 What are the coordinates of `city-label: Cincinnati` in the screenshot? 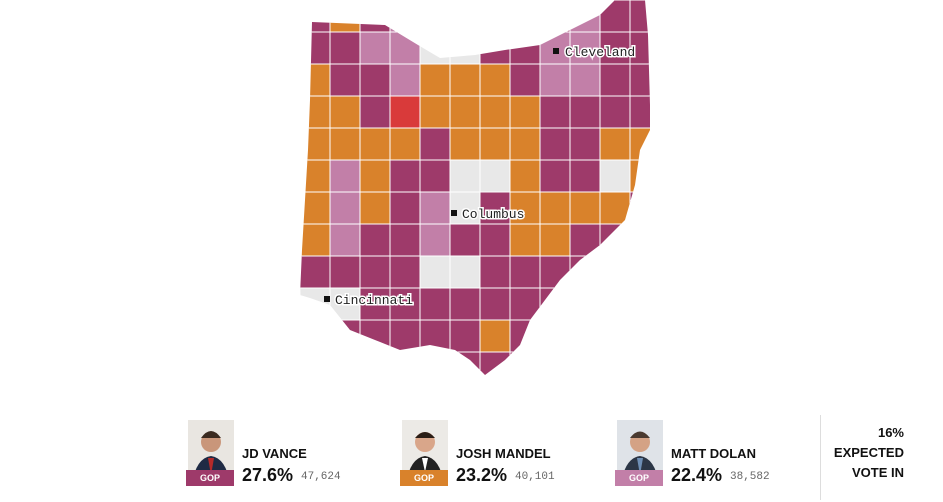 It's located at (374, 300).